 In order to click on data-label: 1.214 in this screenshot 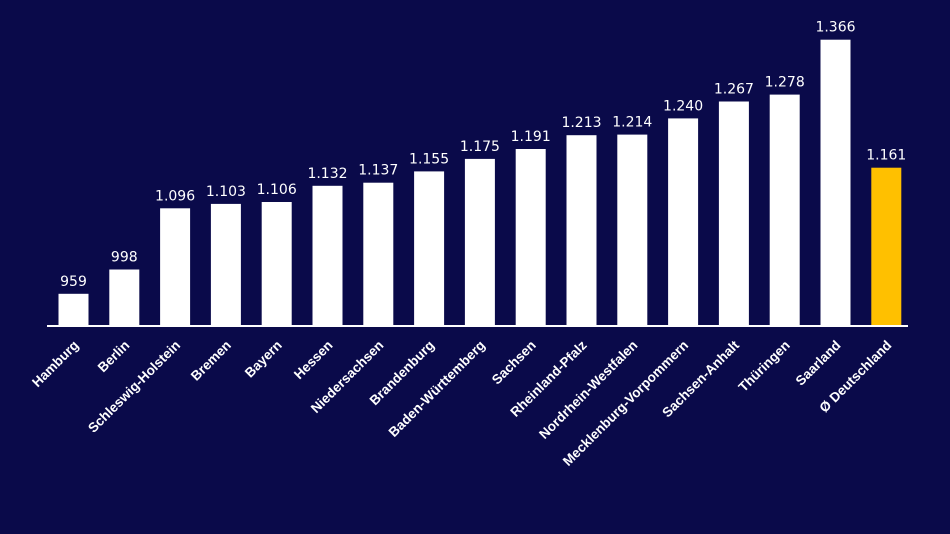, I will do `click(632, 123)`.